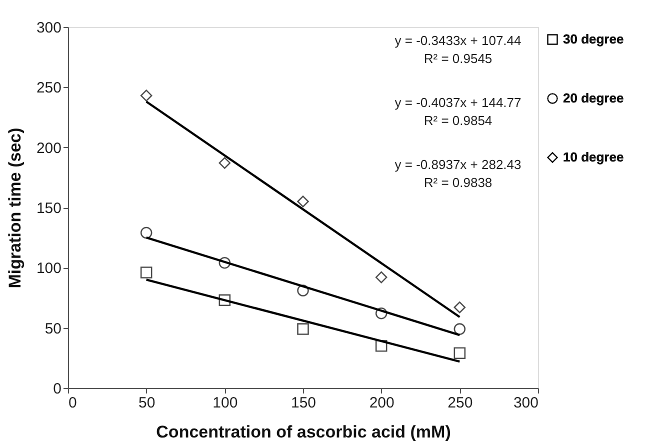 This screenshot has height=443, width=665. Describe the element at coordinates (49, 148) in the screenshot. I see `y-tick-label: 200` at that location.